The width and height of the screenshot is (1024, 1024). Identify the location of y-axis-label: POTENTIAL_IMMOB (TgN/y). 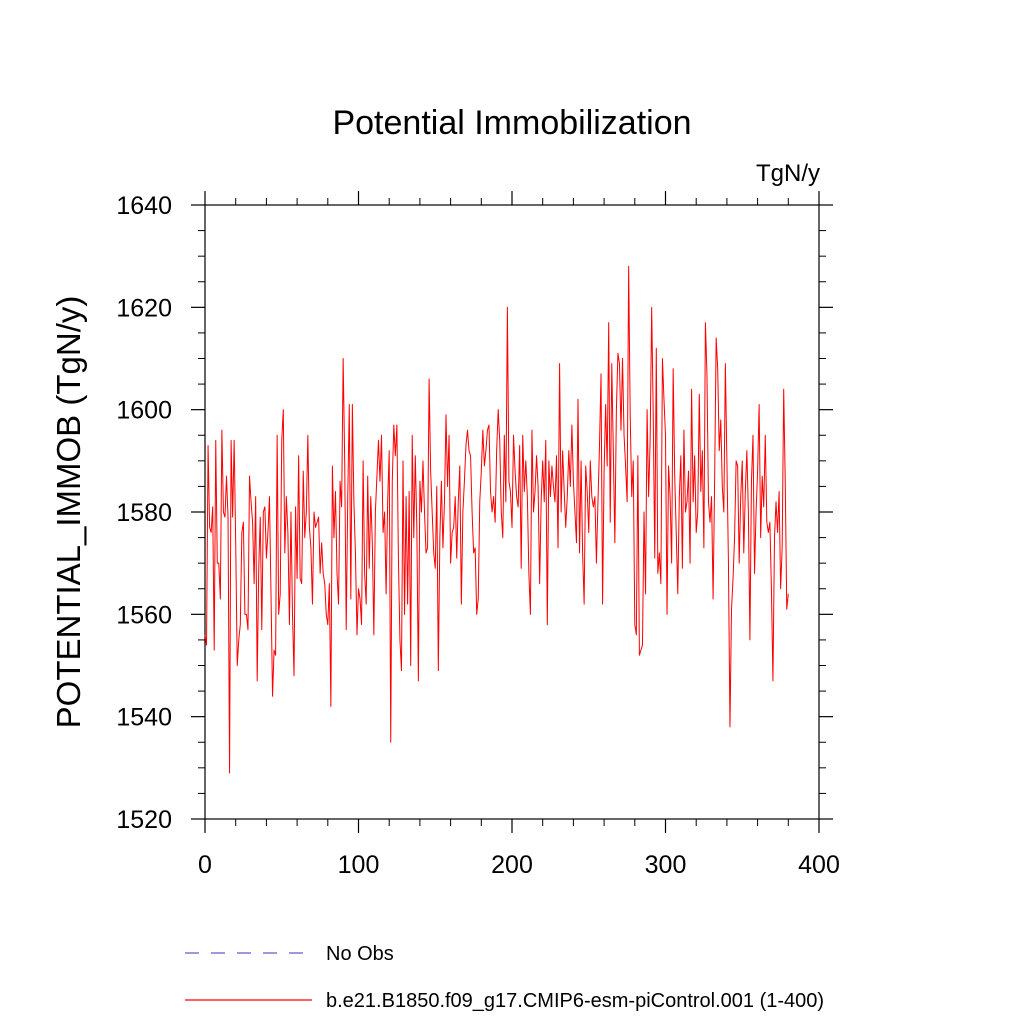
(68, 512).